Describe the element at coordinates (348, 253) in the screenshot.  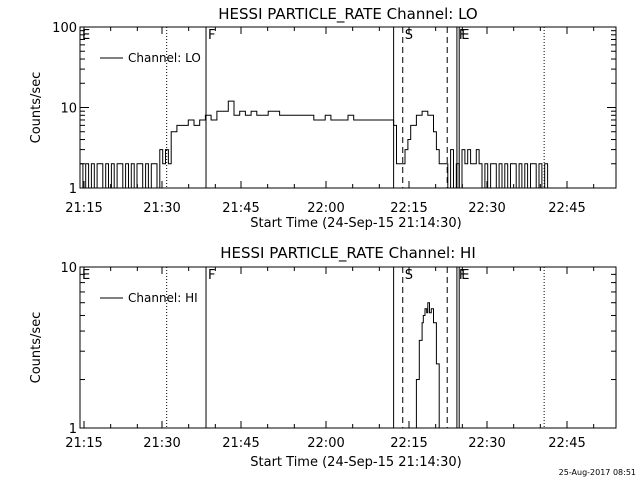
I see `chart-title: HESSI PARTICLE_RATE Channel: HI` at that location.